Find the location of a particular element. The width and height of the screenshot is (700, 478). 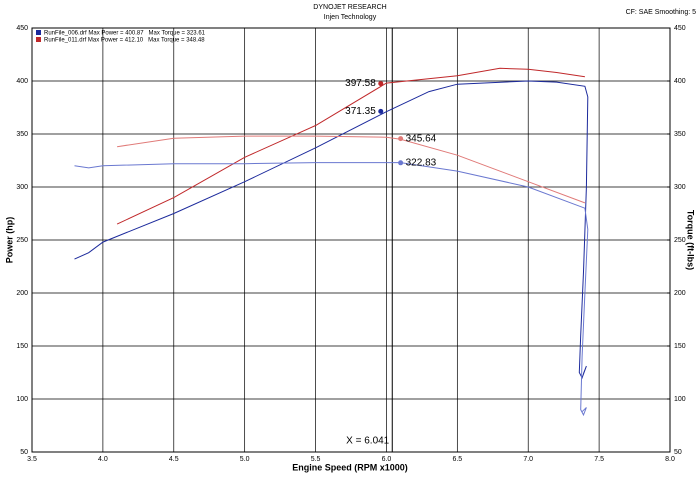

marker-label: 371.35 is located at coordinates (360, 111).